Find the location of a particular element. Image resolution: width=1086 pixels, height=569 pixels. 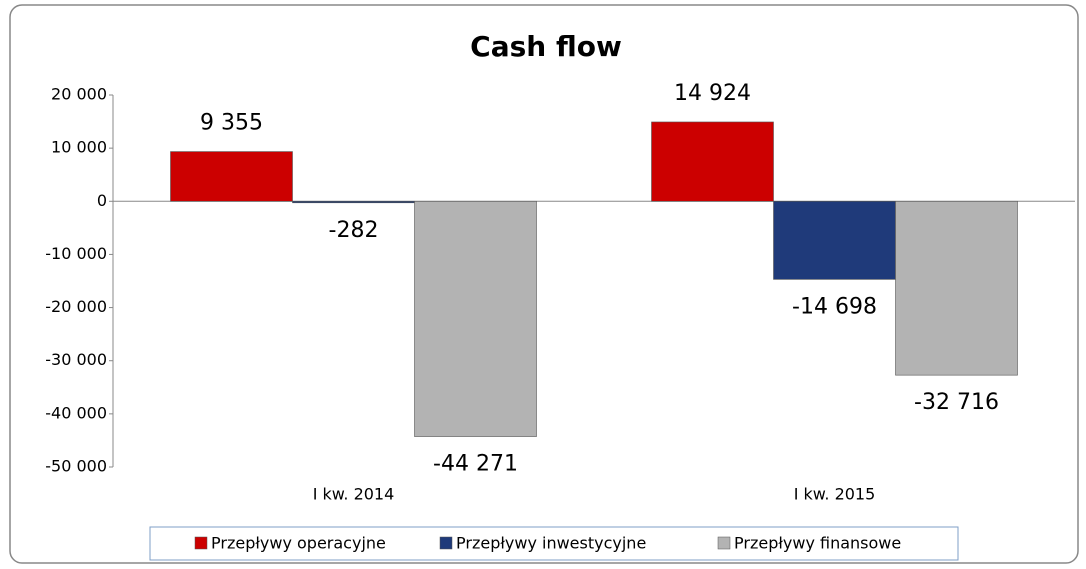

legend-label: Przepływy finansowe is located at coordinates (817, 543).